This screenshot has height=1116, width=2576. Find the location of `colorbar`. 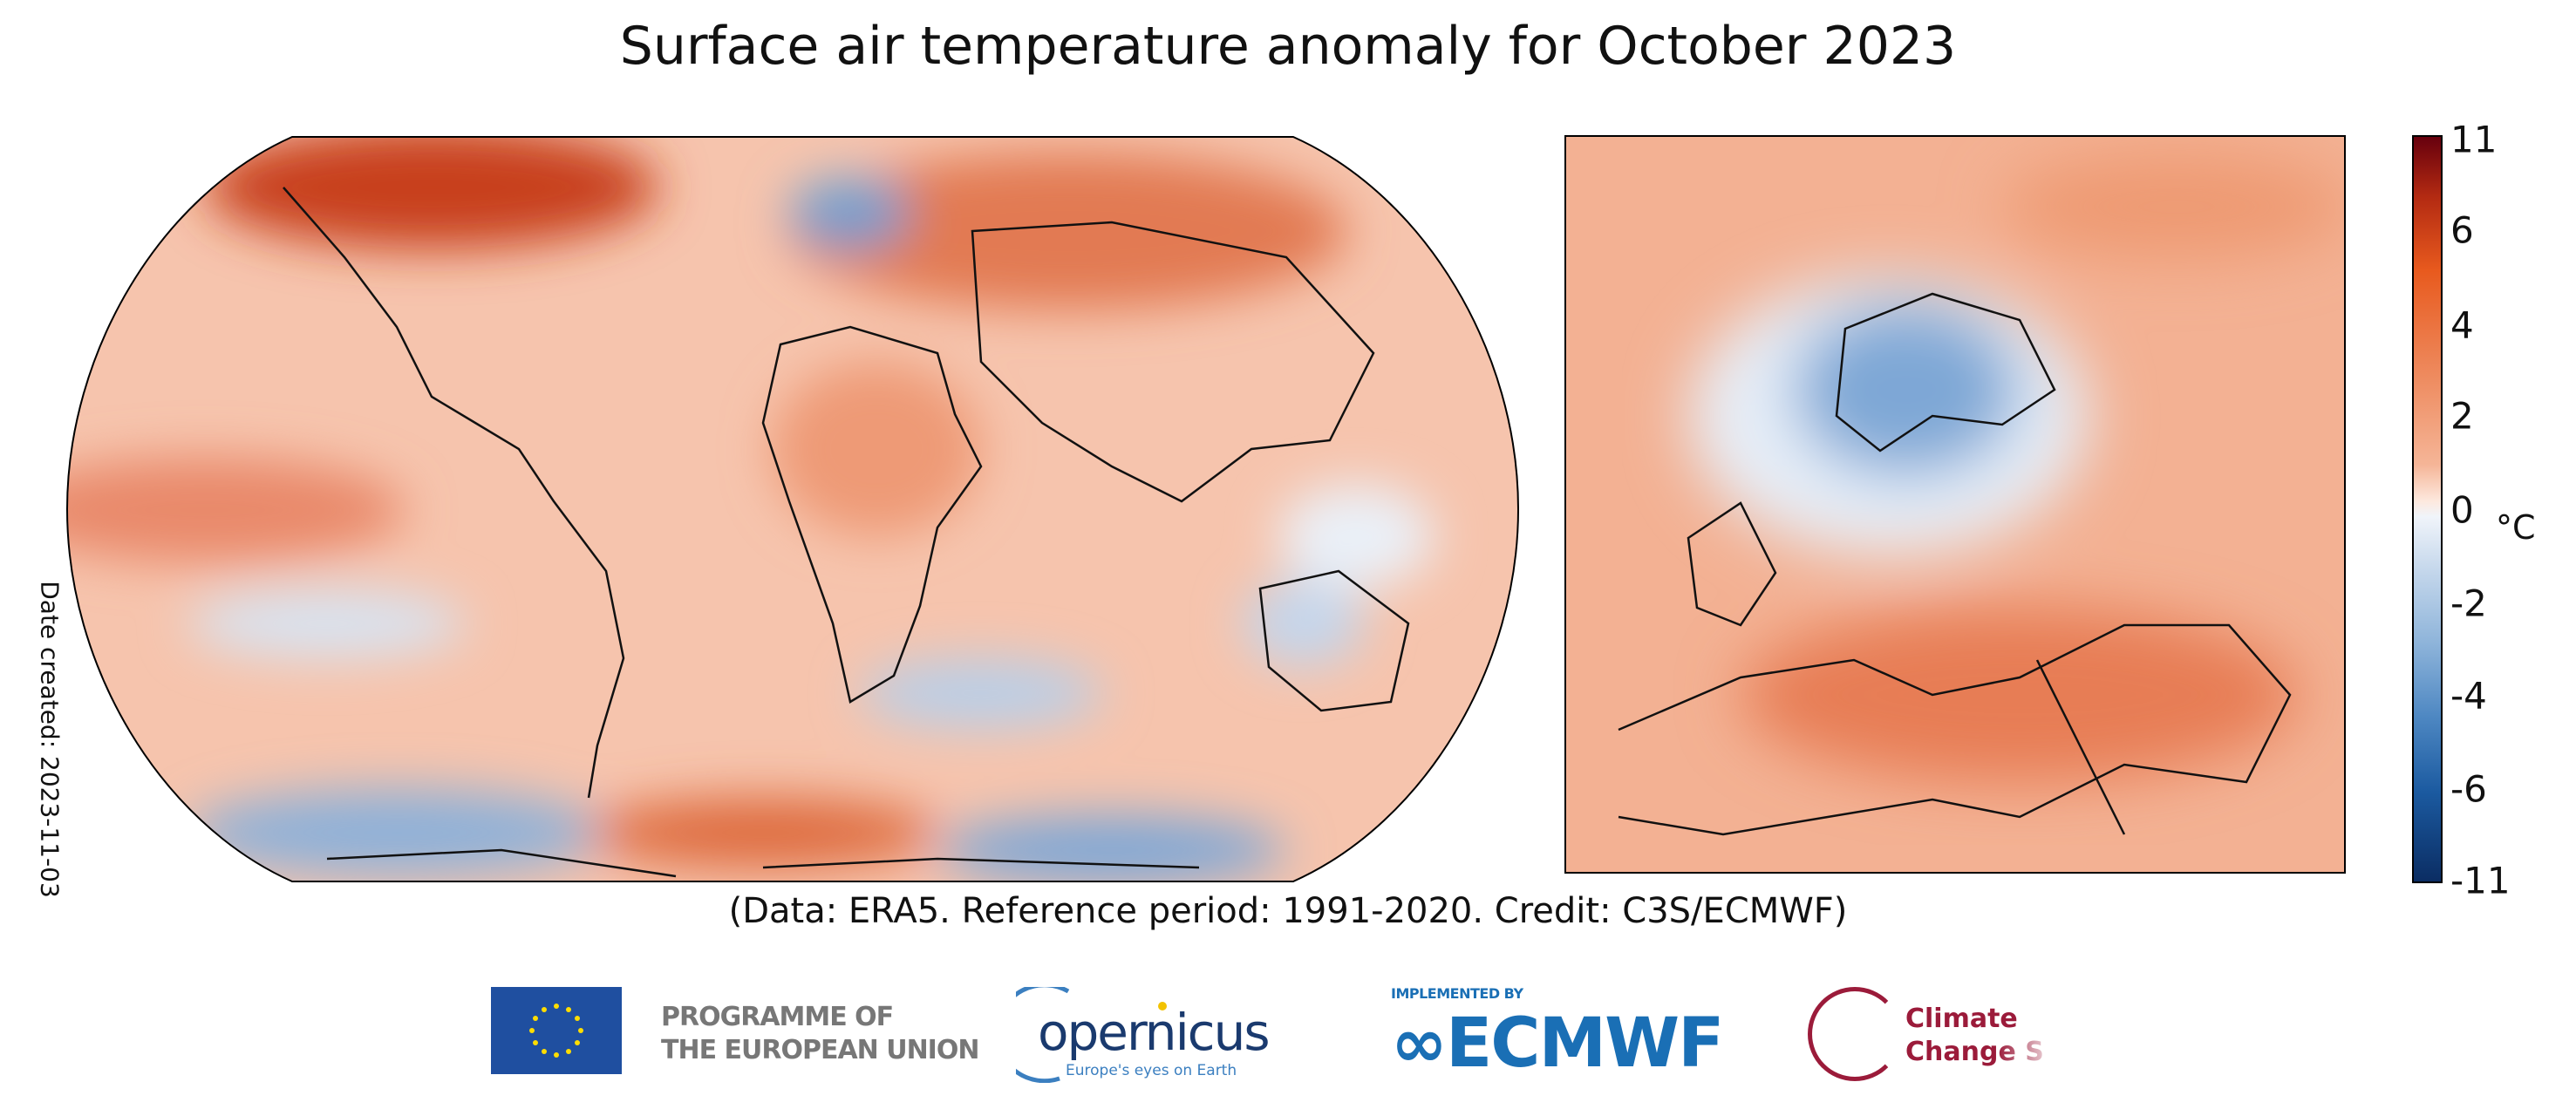

colorbar is located at coordinates (2427, 509).